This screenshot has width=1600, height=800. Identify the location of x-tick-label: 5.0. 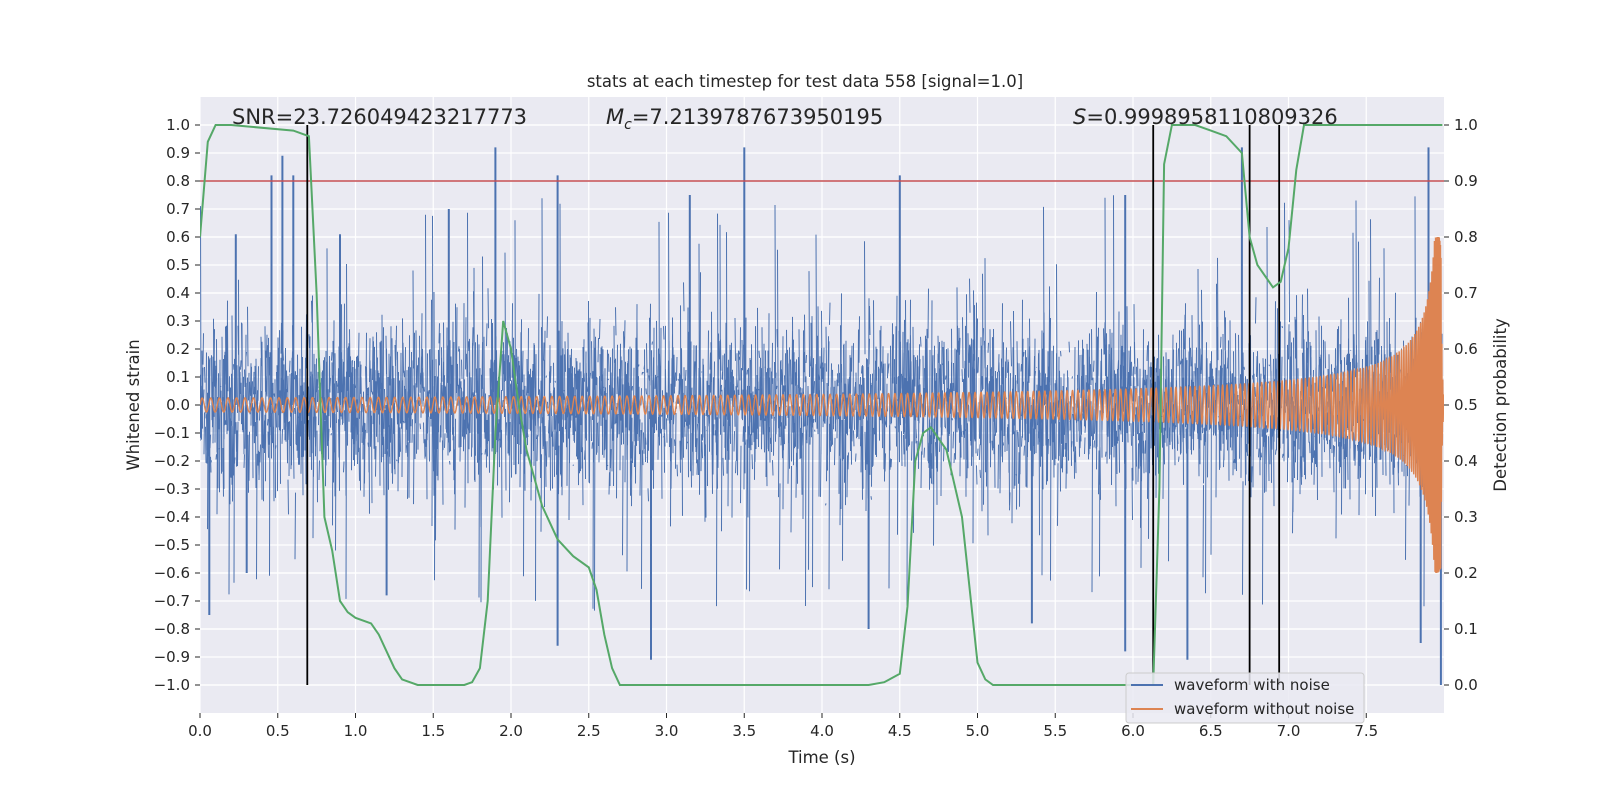
(978, 731).